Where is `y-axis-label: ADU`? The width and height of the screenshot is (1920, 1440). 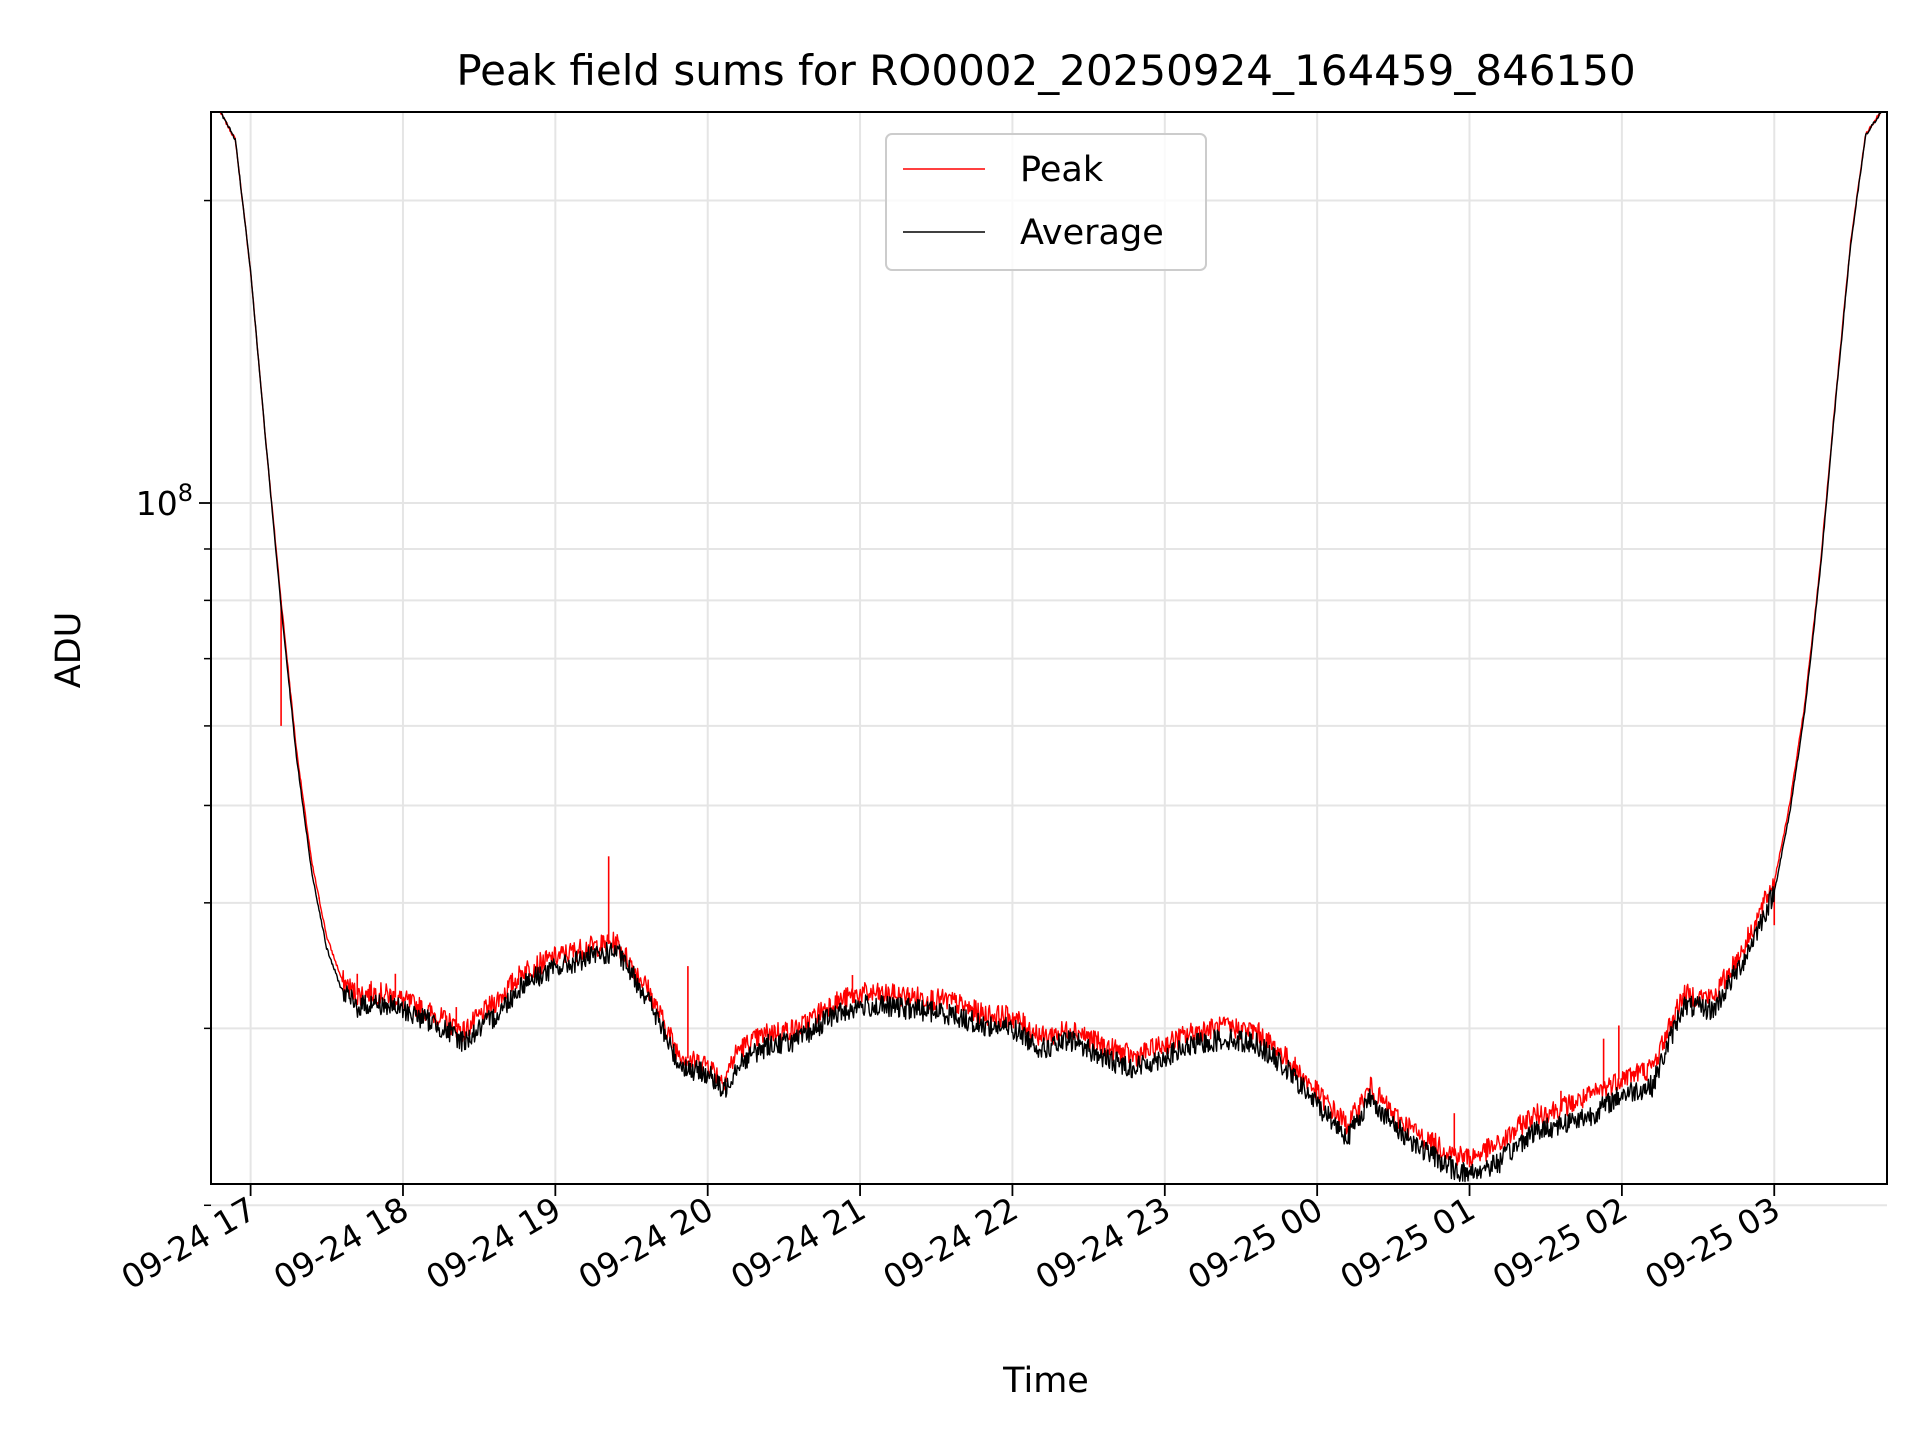 y-axis-label: ADU is located at coordinates (69, 650).